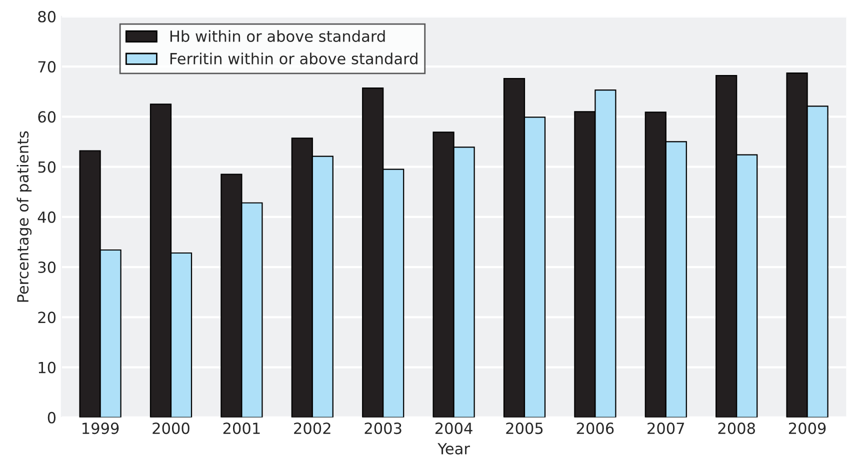 The width and height of the screenshot is (853, 469). What do you see at coordinates (52, 418) in the screenshot?
I see `y-tick-label: 0` at bounding box center [52, 418].